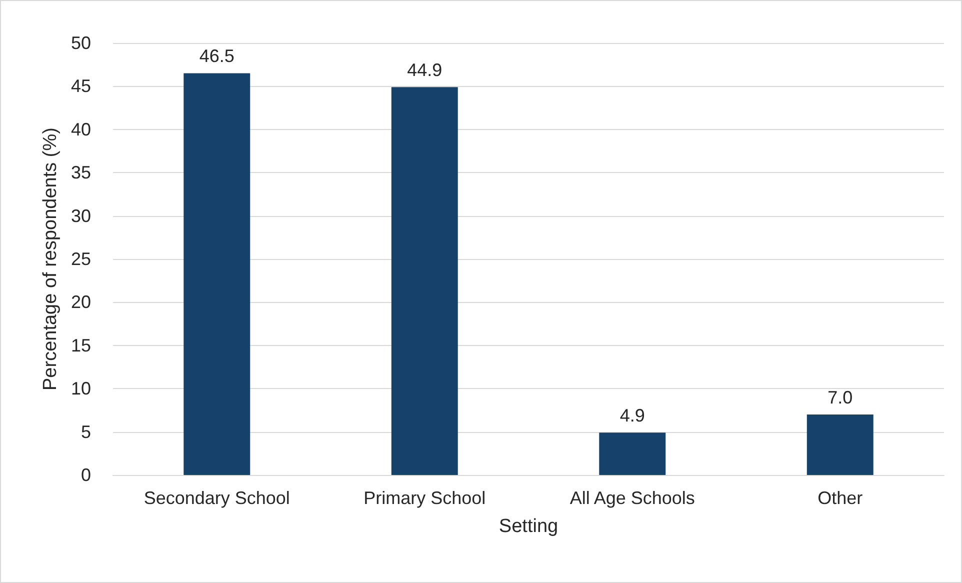 This screenshot has width=962, height=583. Describe the element at coordinates (80, 129) in the screenshot. I see `y-tick-label: 40` at that location.